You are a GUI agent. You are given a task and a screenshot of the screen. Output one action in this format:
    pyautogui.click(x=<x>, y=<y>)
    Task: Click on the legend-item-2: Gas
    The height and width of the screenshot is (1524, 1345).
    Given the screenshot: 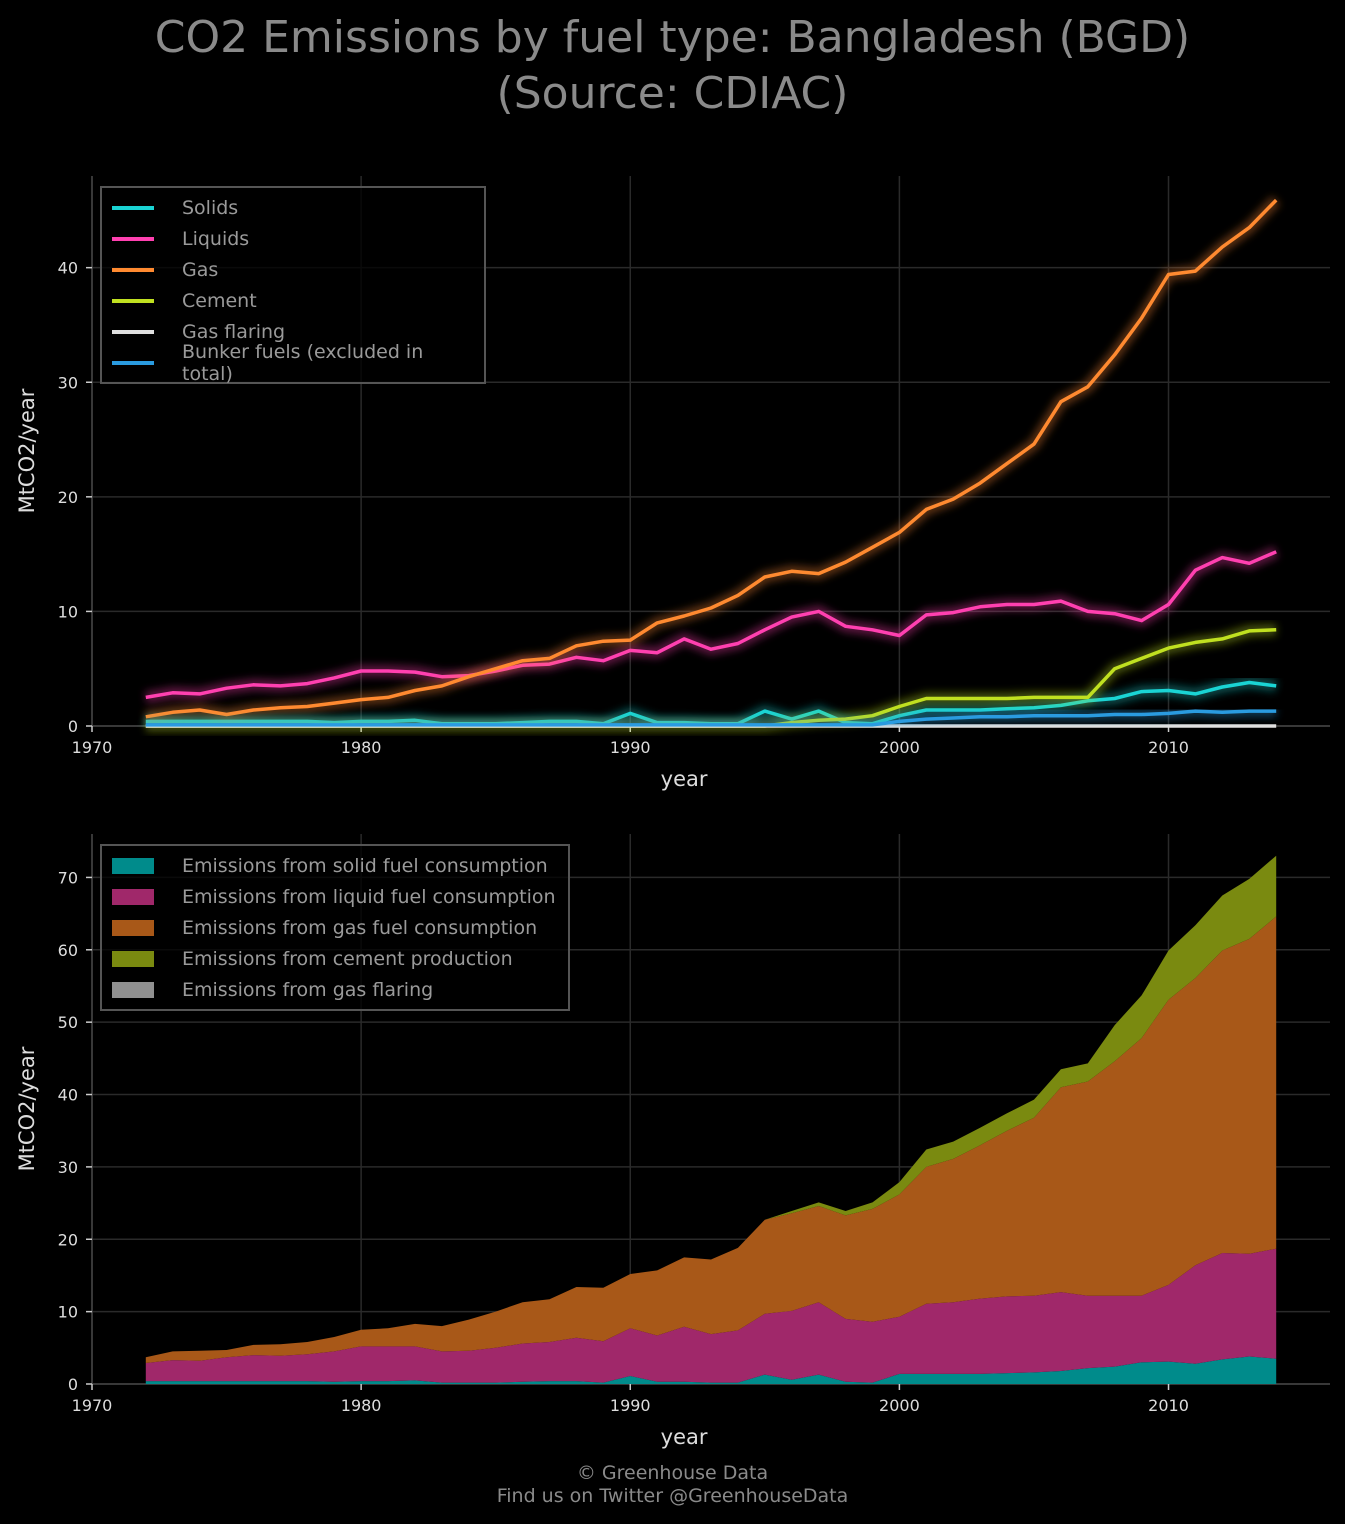 What is the action you would take?
    pyautogui.click(x=293, y=269)
    